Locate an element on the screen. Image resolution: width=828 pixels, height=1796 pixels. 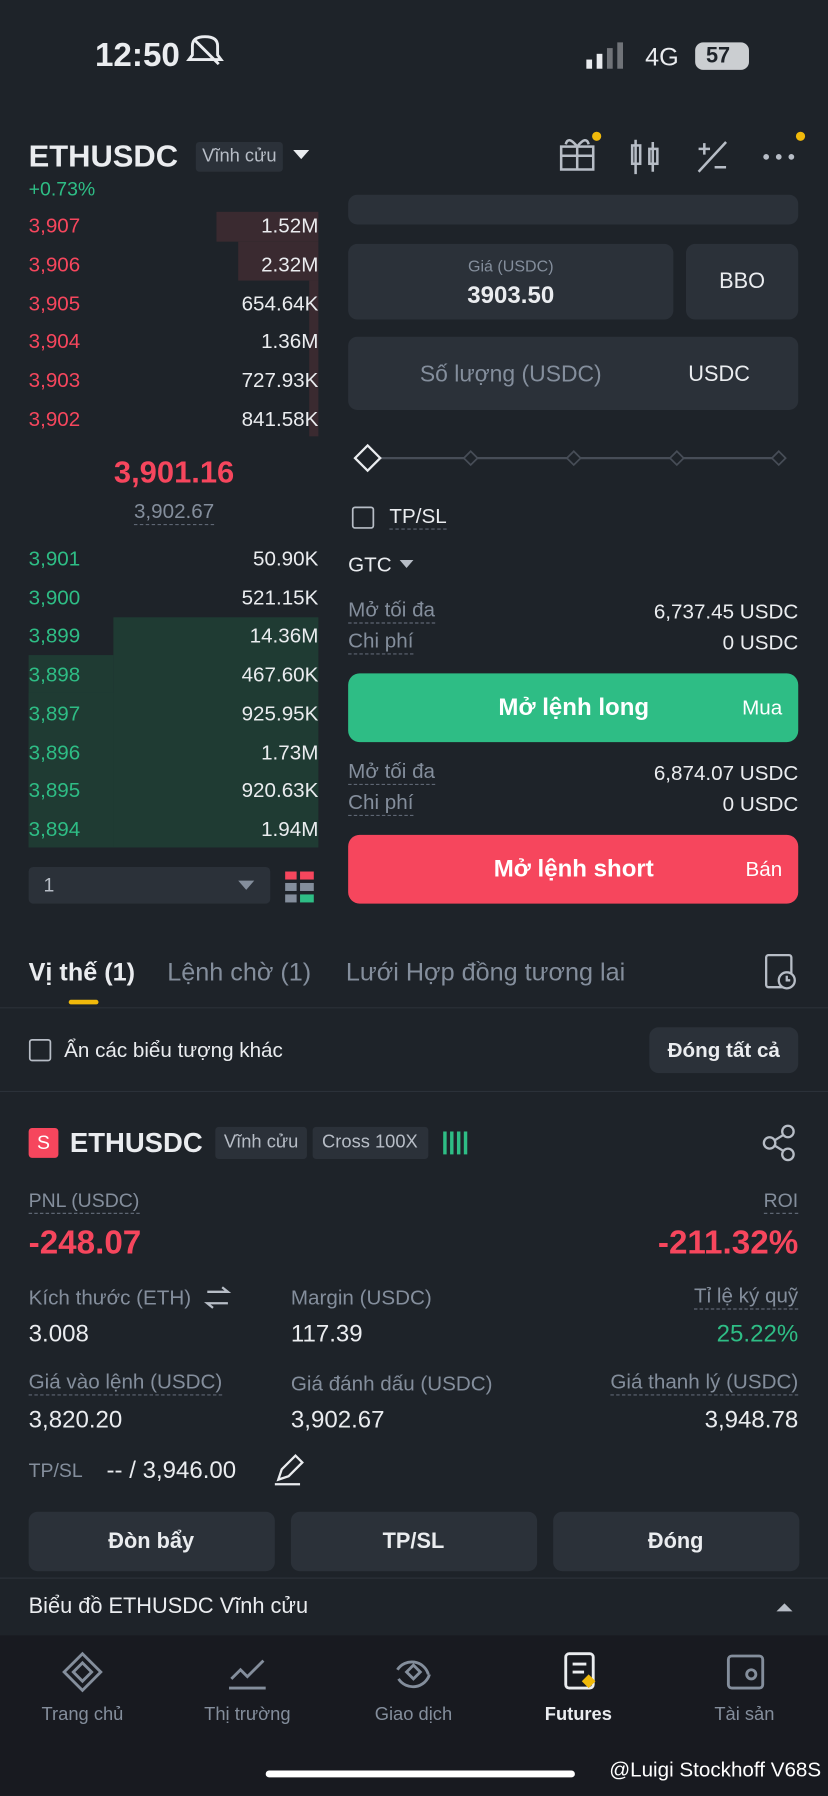
bid-price: 3,898 is located at coordinates (54, 675).